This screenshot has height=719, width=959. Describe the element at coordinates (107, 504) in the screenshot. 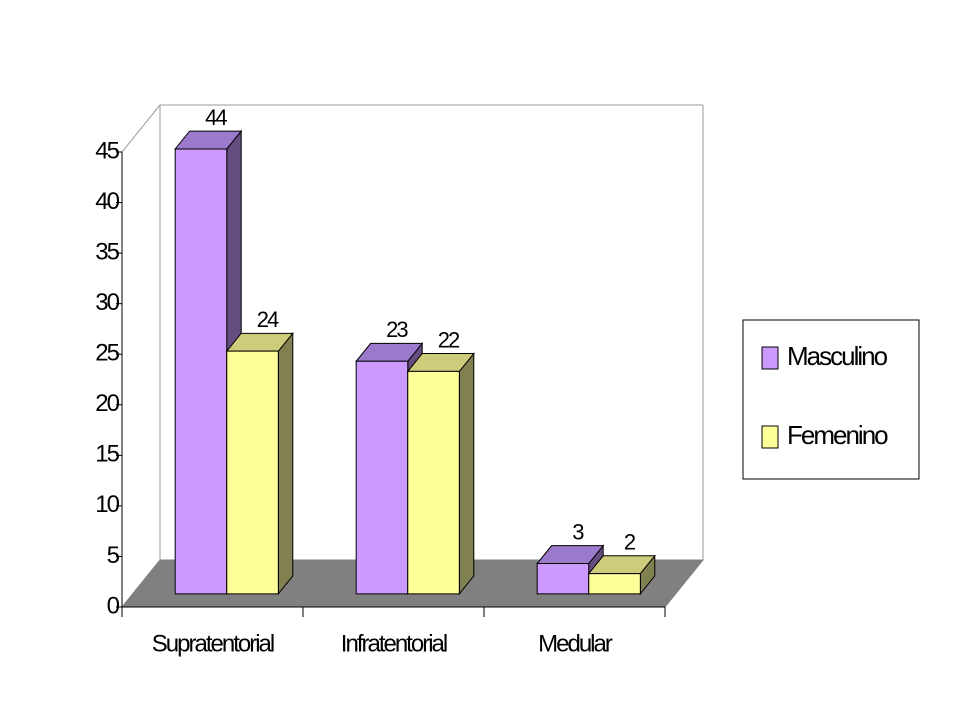

I see `y-tick-label: 10` at that location.